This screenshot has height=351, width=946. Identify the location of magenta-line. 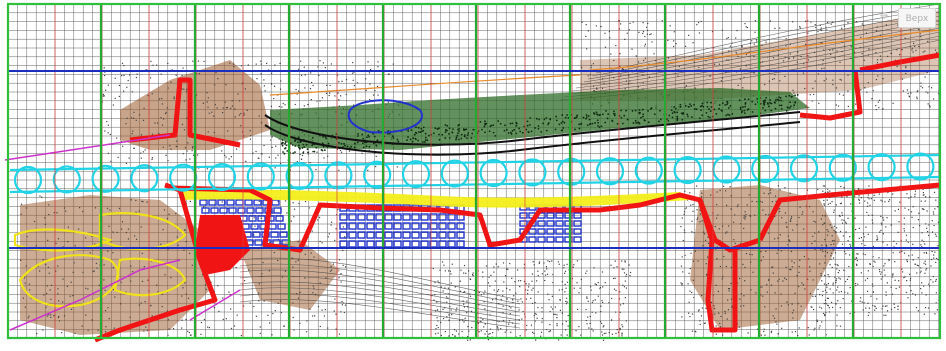
(215, 305).